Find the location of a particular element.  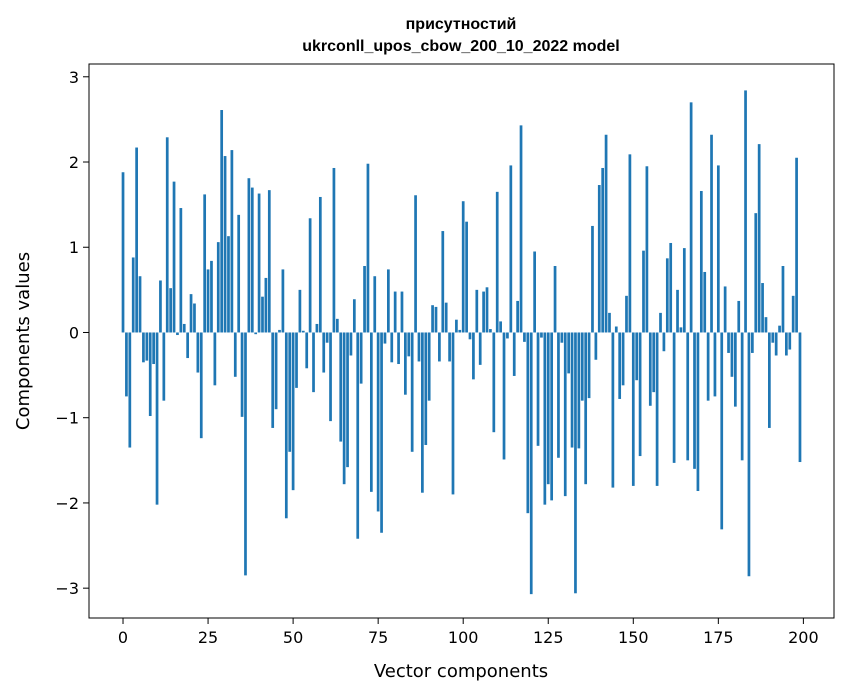

x-tick-label: 50 is located at coordinates (293, 637).